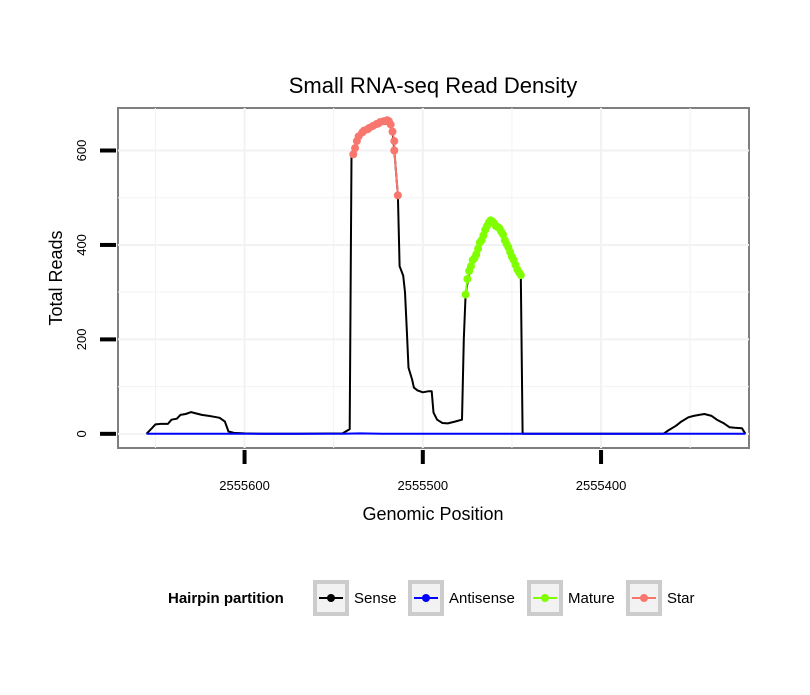 The image size is (810, 695). What do you see at coordinates (426, 598) in the screenshot?
I see `legend-dot-antisense` at bounding box center [426, 598].